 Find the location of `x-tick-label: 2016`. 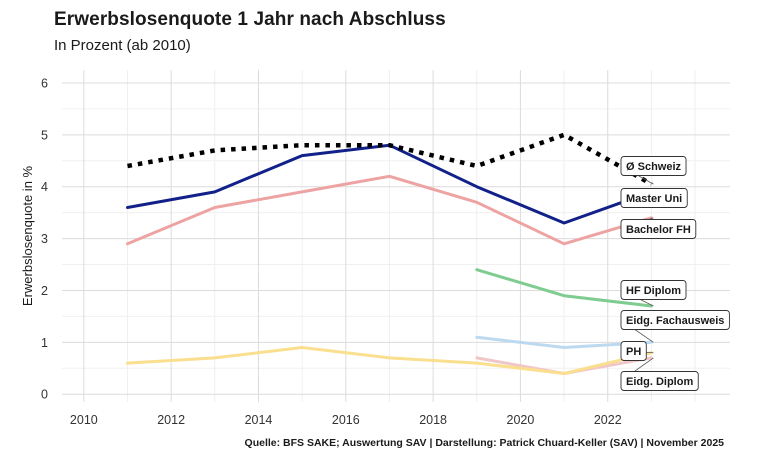

x-tick-label: 2016 is located at coordinates (346, 420).